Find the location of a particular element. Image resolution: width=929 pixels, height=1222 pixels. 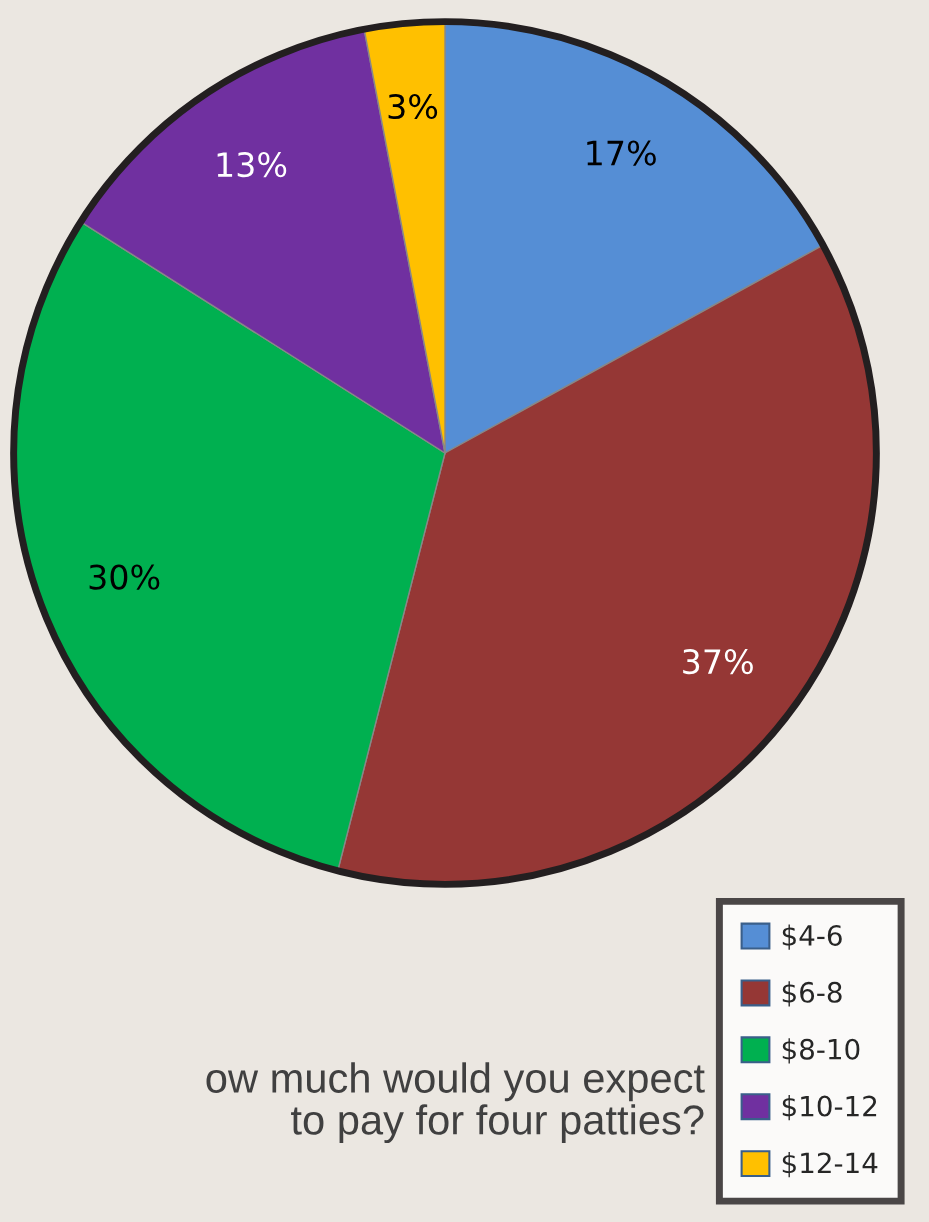

data-label: 17% is located at coordinates (621, 153).